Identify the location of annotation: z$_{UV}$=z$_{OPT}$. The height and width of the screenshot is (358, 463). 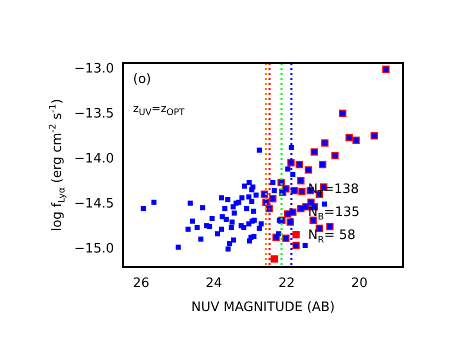
(159, 110).